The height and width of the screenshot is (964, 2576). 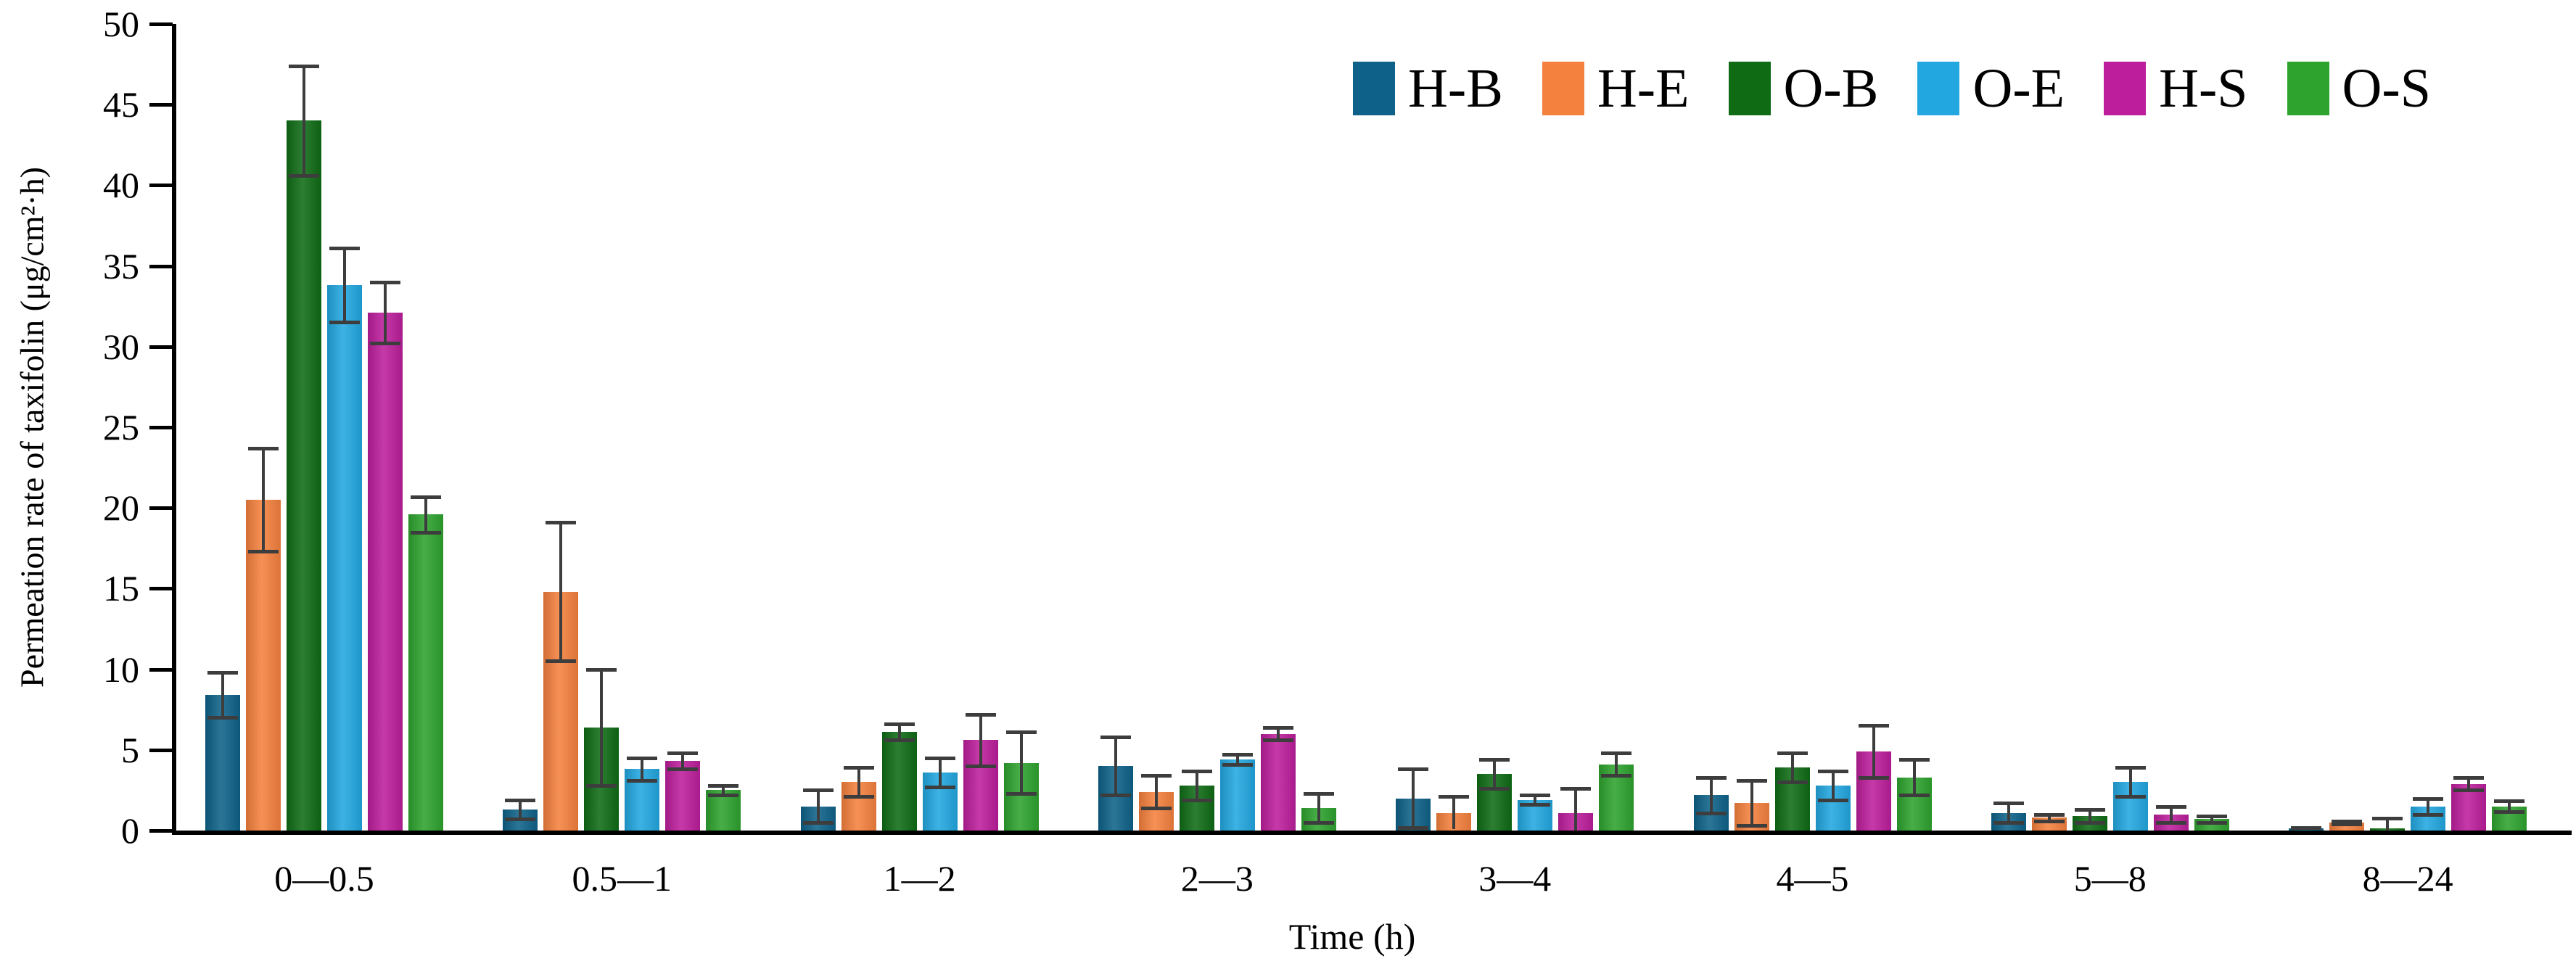 What do you see at coordinates (121, 427) in the screenshot?
I see `y-tick-label: 25` at bounding box center [121, 427].